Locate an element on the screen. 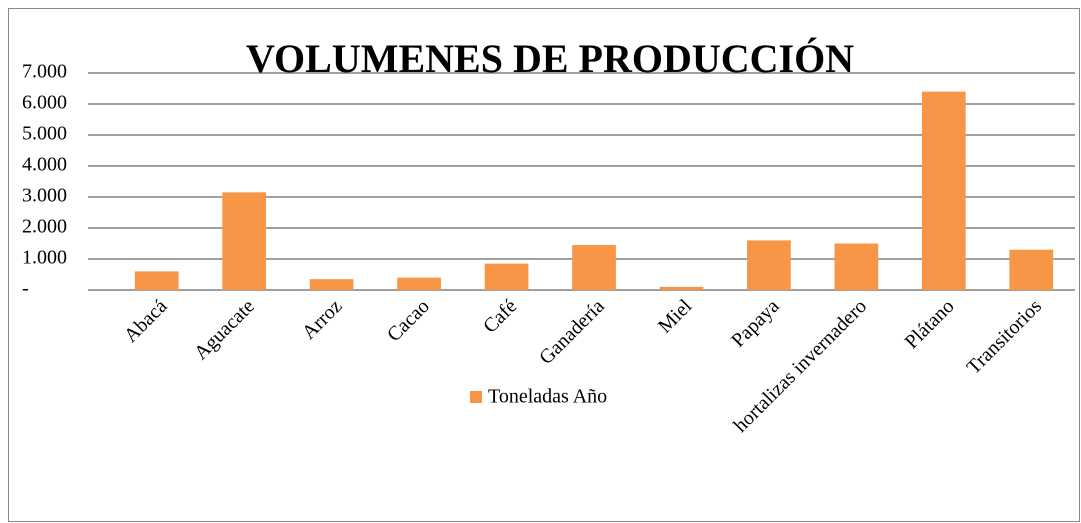  y-tick-label: 7.000 is located at coordinates (44, 72).